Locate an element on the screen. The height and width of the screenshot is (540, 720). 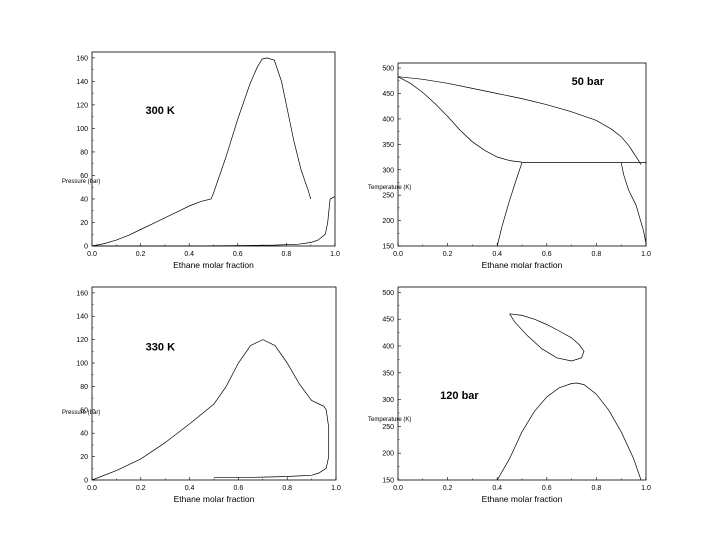
condition-annotation: 50 bar is located at coordinates (588, 82).